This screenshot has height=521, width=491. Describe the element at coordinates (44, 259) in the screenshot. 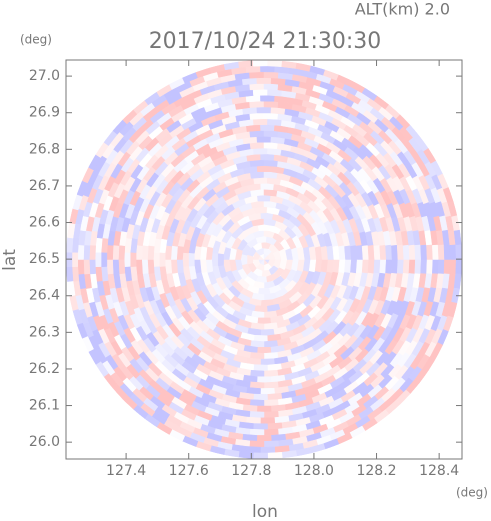

I see `y-tick-label: 26.5` at that location.